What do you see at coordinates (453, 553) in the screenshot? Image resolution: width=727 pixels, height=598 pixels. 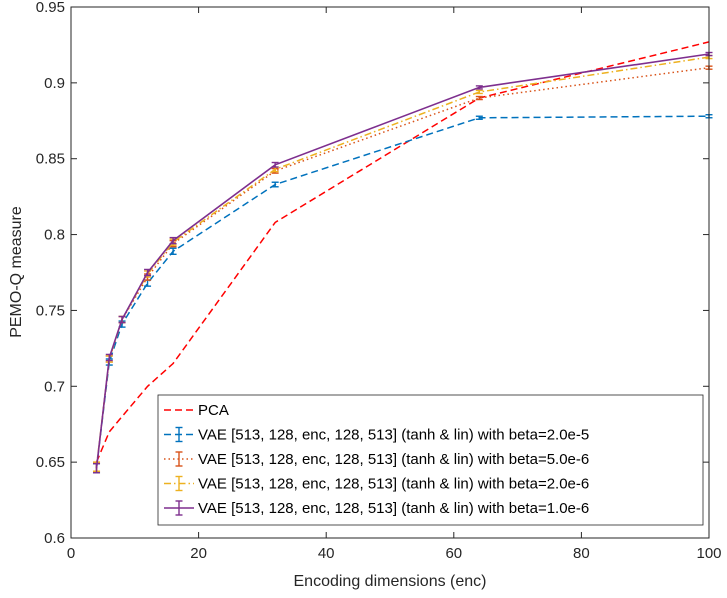 I see `x-tick-label: 60` at bounding box center [453, 553].